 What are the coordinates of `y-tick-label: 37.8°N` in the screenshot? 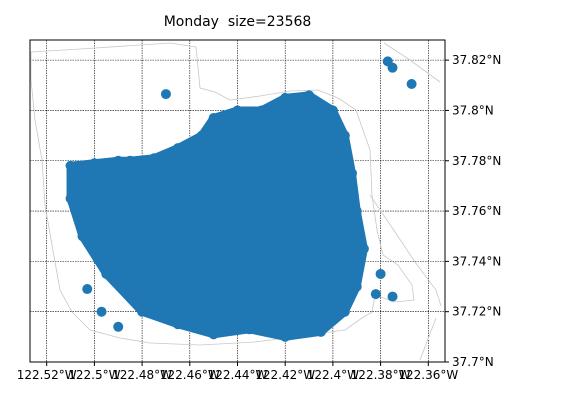 It's located at (473, 110).